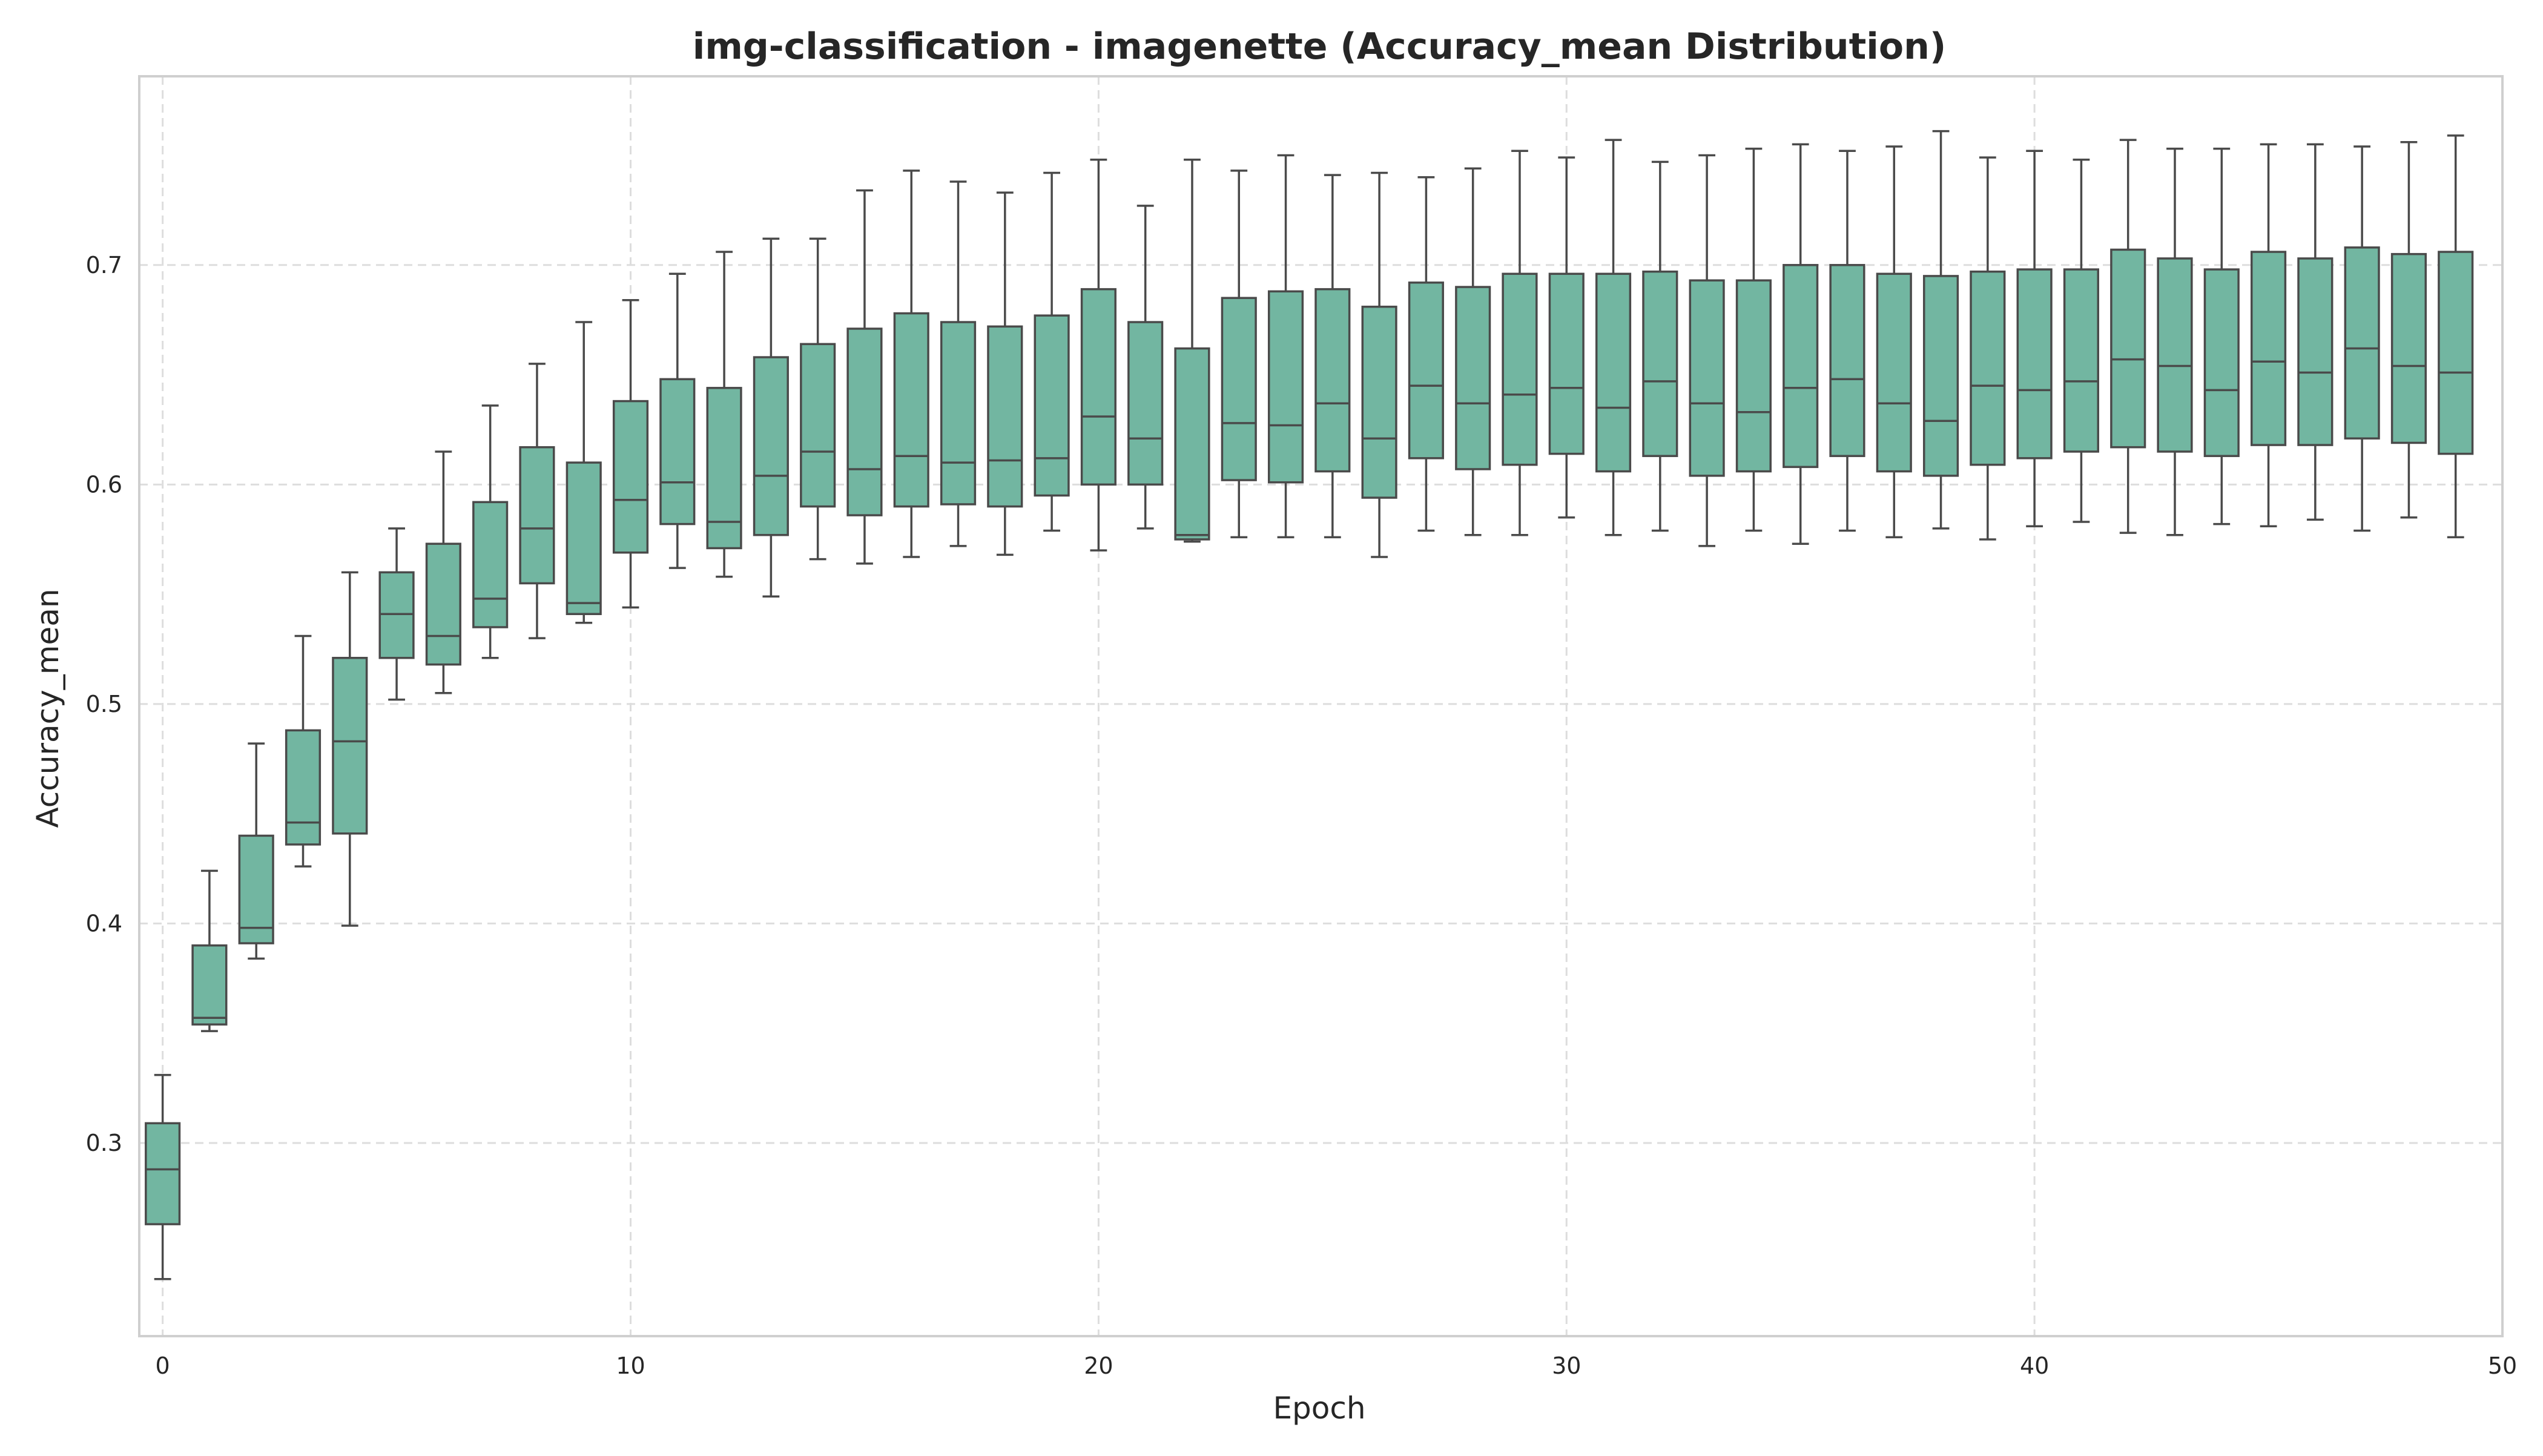 The width and height of the screenshot is (2543, 1456). I want to click on y-tick-label: 0.5, so click(104, 704).